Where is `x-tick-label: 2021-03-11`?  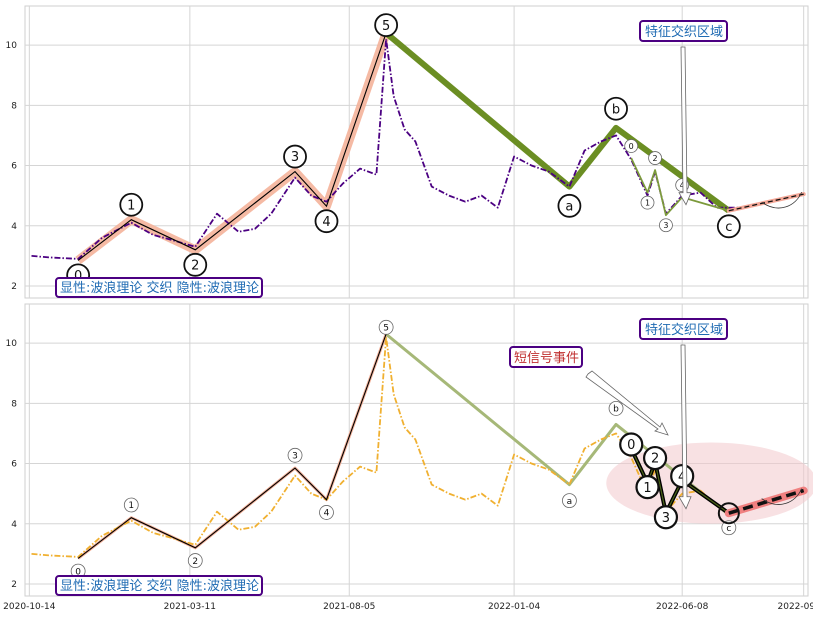
x-tick-label: 2021-03-11 is located at coordinates (190, 607).